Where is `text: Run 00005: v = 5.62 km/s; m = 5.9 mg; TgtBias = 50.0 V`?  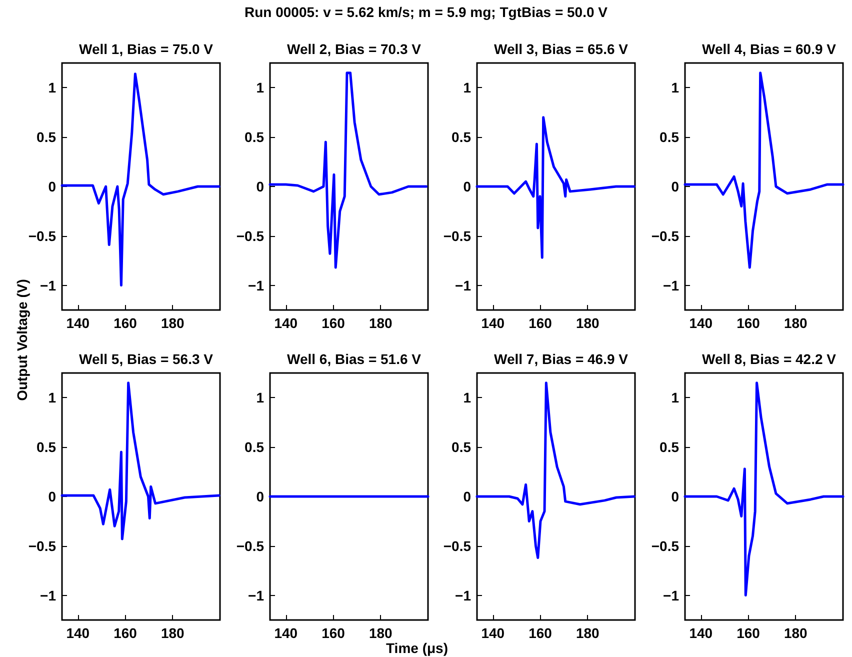
text: Run 00005: v = 5.62 km/s; m = 5.9 mg; TgtBias = 50.0 V is located at coordinates (425, 12).